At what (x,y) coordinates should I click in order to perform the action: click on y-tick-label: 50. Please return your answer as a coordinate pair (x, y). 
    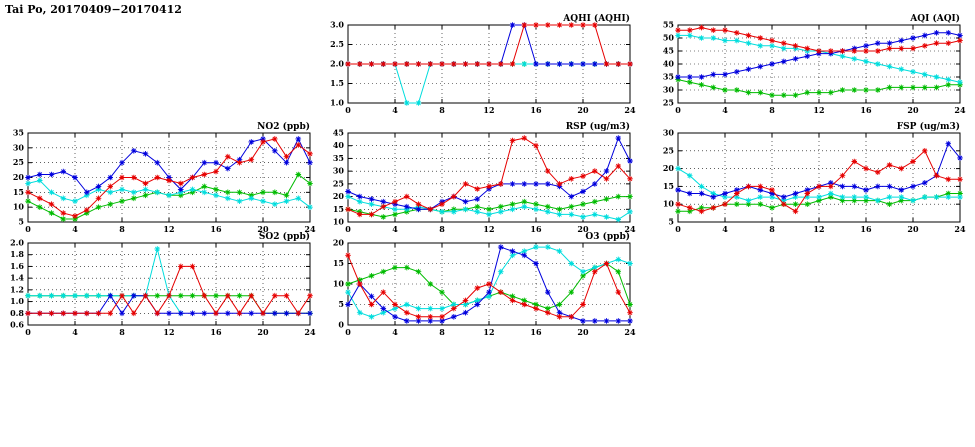
    Looking at the image, I should click on (669, 38).